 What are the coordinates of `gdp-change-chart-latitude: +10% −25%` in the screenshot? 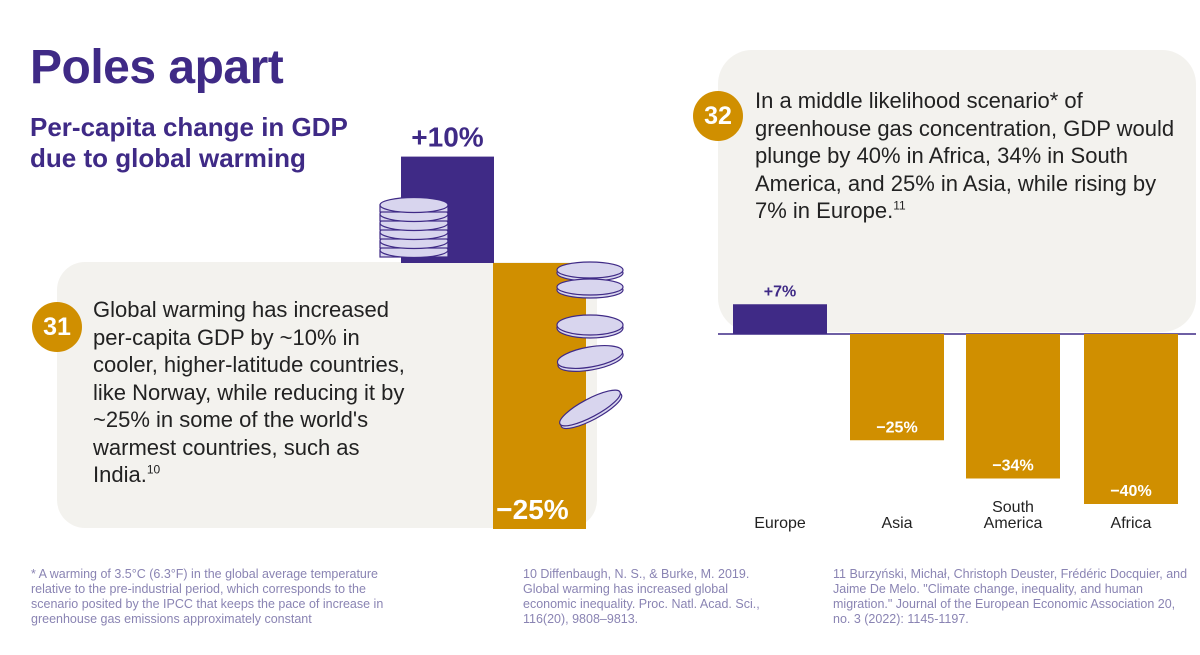 It's located at (501, 325).